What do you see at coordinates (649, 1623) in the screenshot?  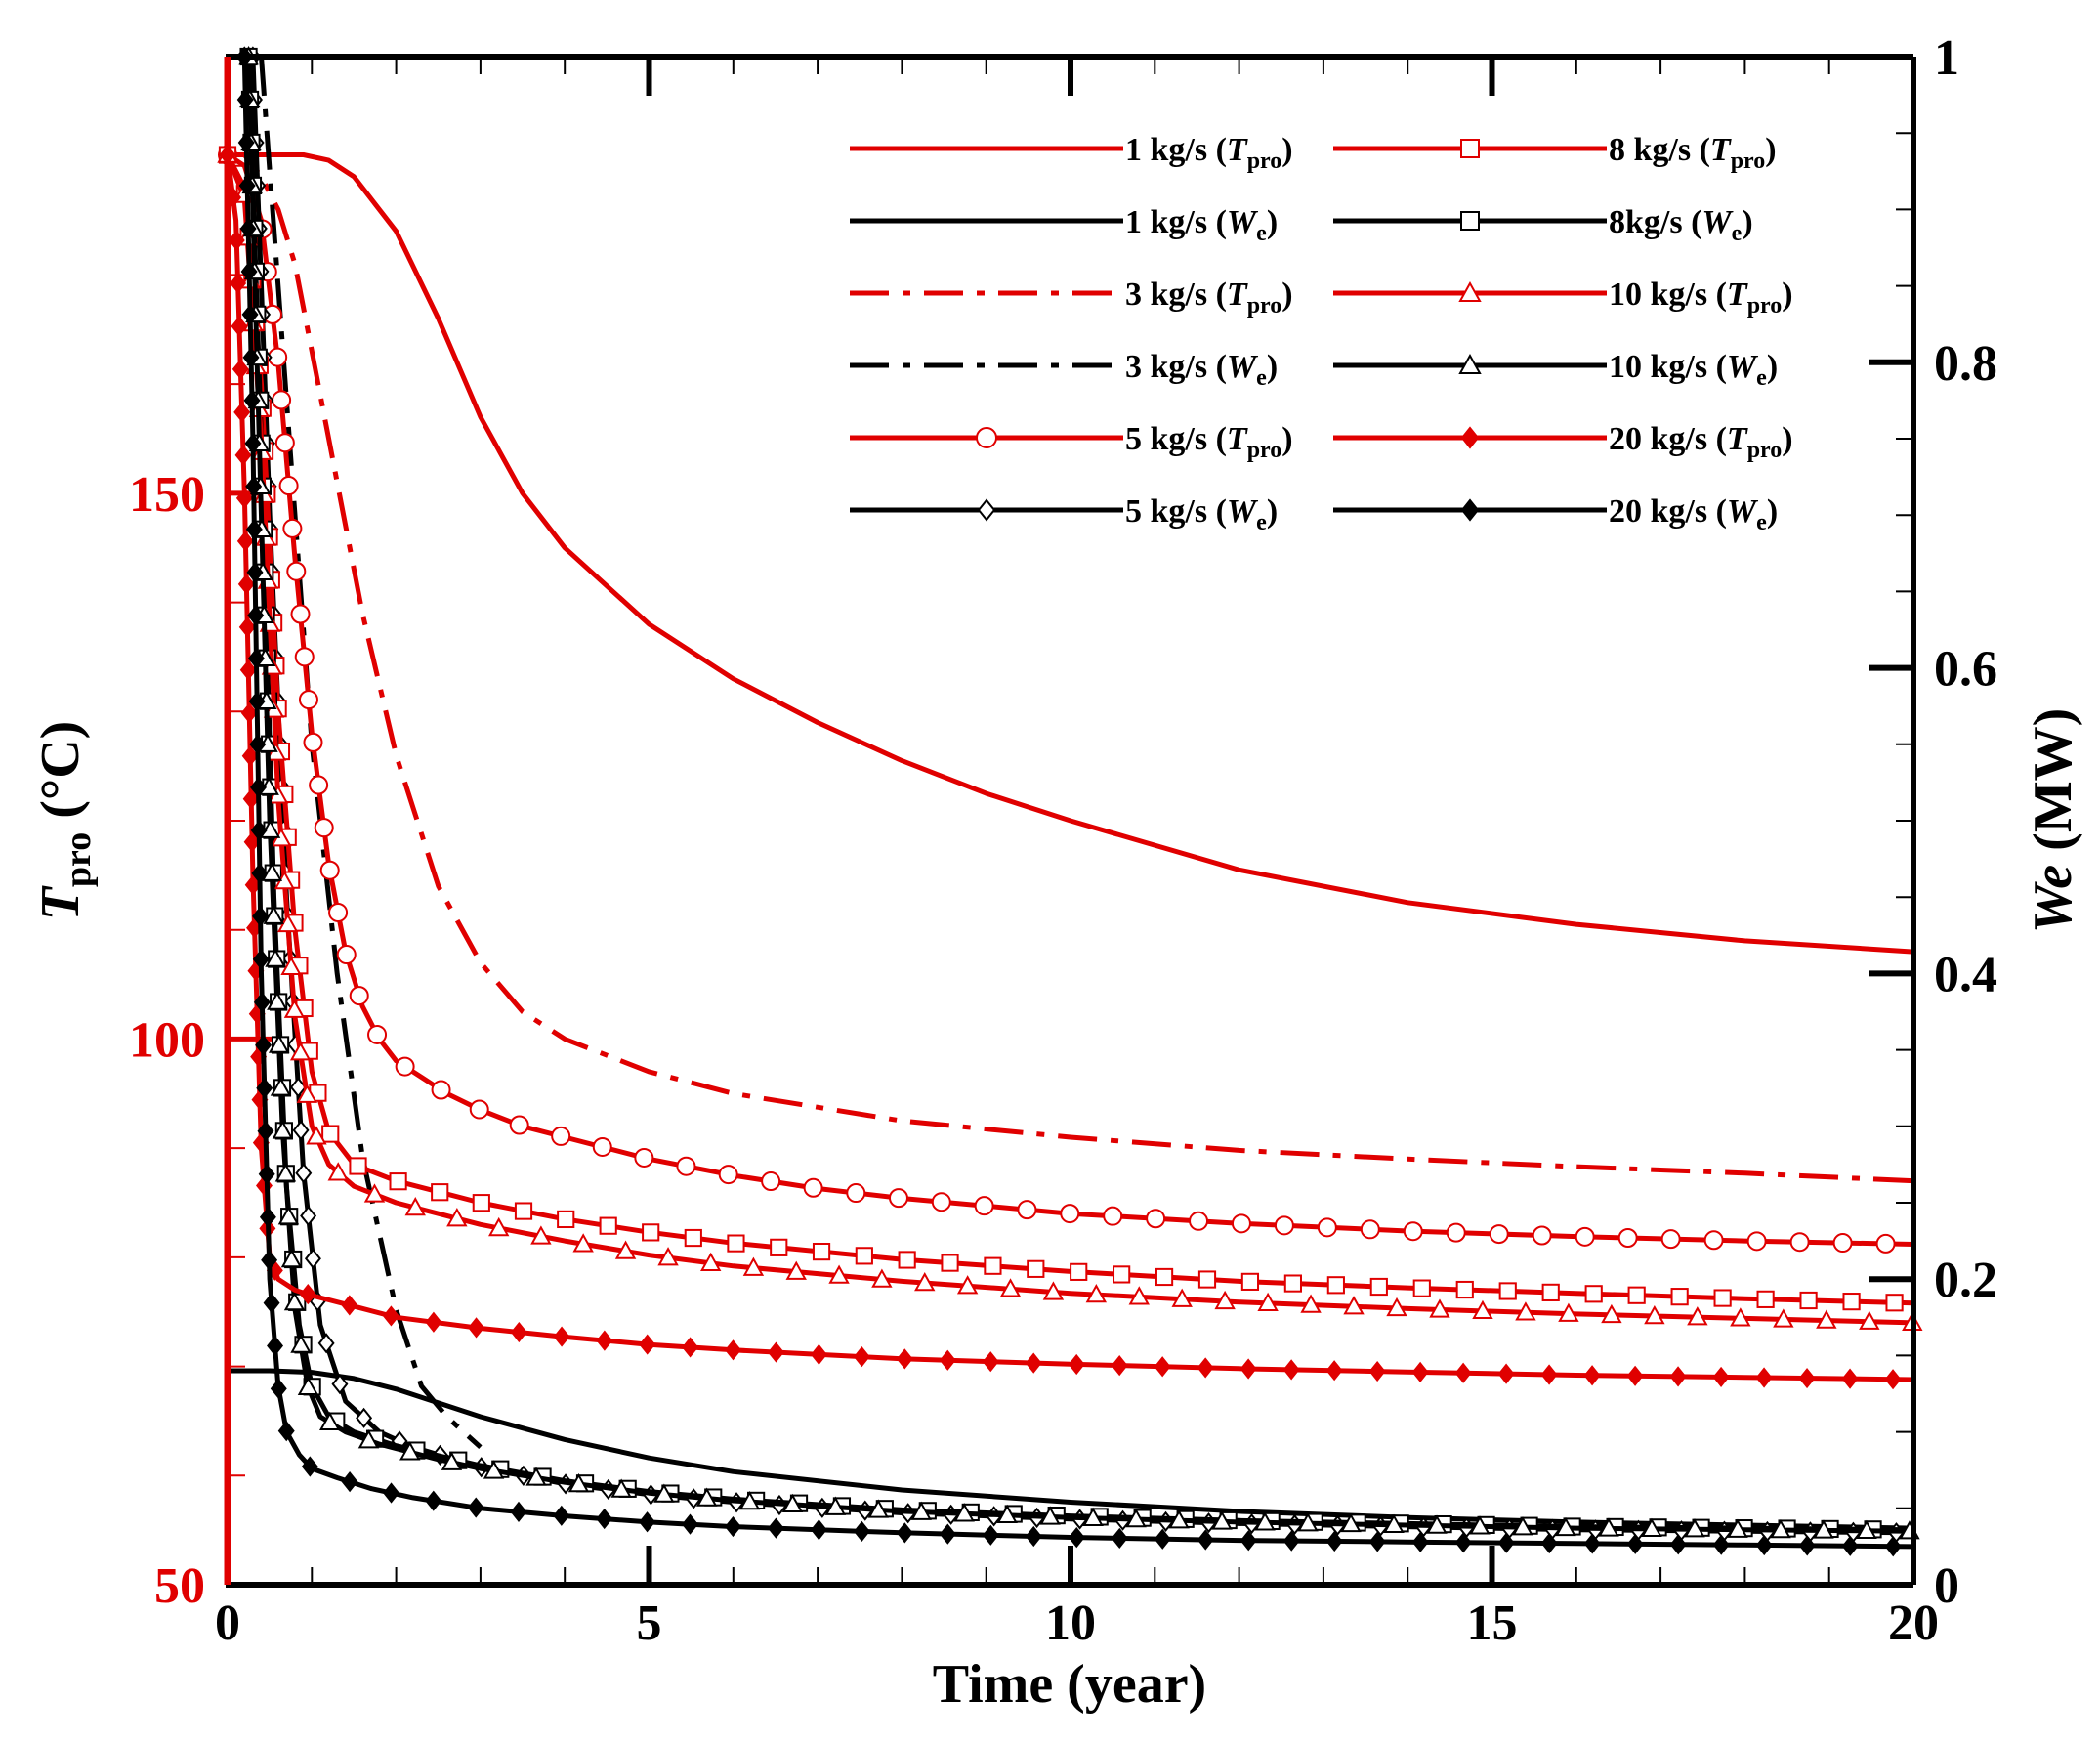 I see `x-tick-label: 5` at bounding box center [649, 1623].